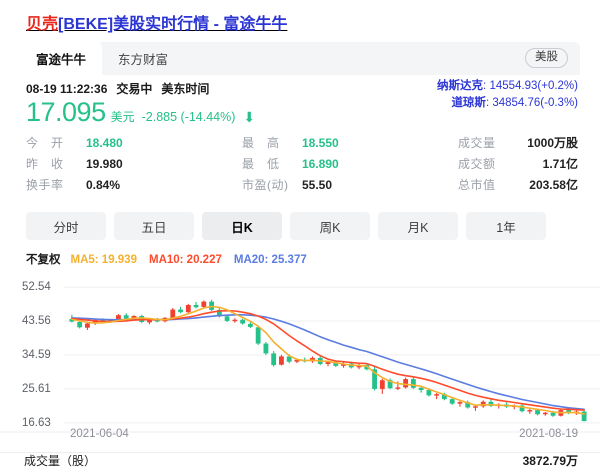 The width and height of the screenshot is (600, 473). Describe the element at coordinates (300, 185) in the screenshot. I see `stats-row: 换手率 0.84% 市盈(动) 55.50 总市值 203.58亿` at that location.